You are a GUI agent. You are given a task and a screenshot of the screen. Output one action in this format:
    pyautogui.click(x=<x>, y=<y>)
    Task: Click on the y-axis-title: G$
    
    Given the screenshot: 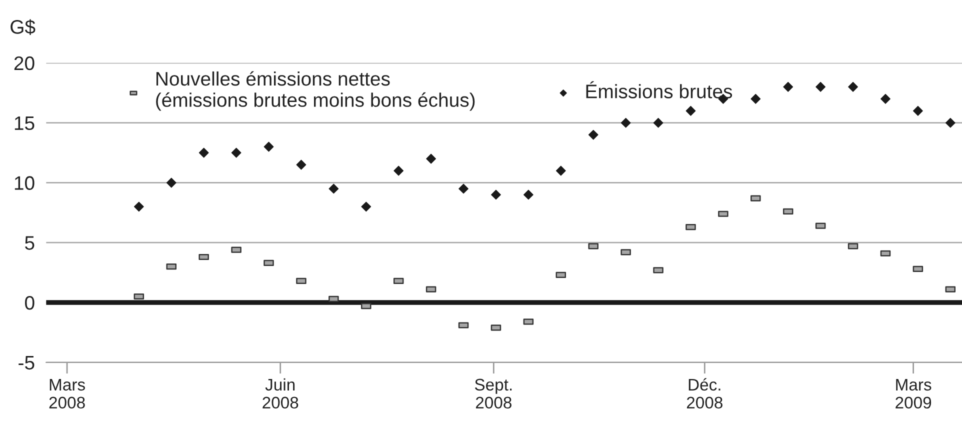 What is the action you would take?
    pyautogui.click(x=23, y=27)
    